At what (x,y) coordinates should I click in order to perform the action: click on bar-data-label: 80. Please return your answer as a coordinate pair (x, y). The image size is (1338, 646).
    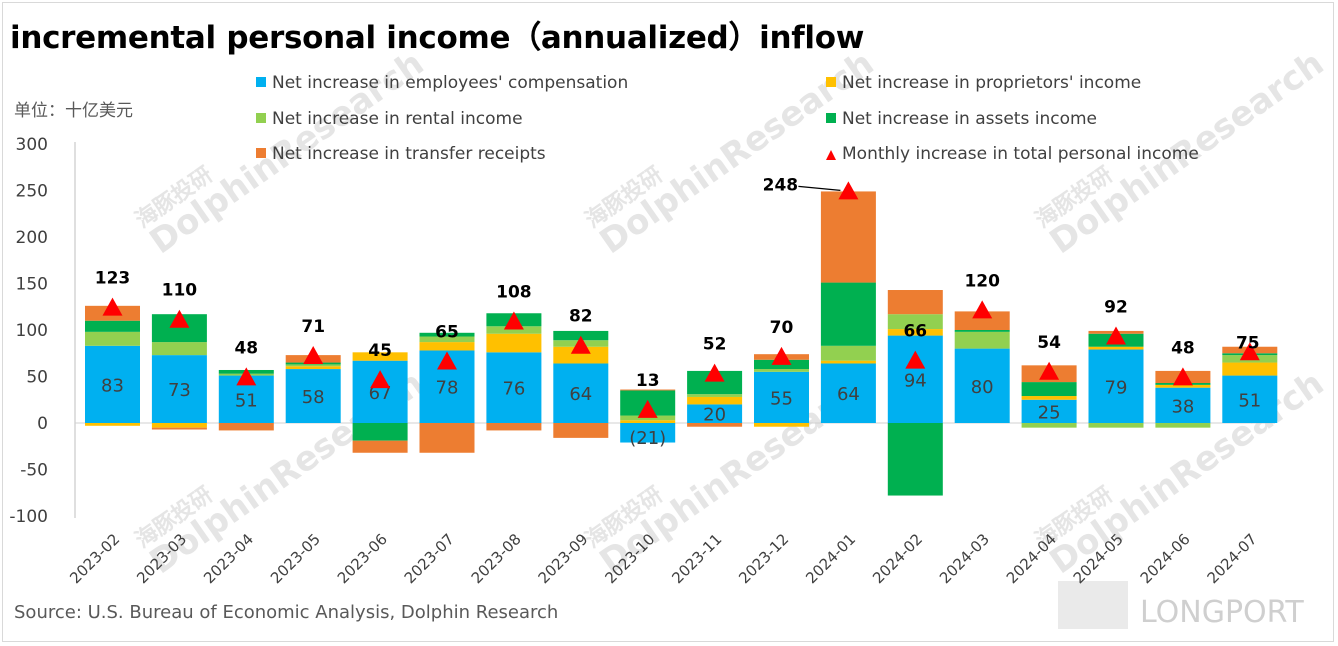
    Looking at the image, I should click on (982, 387).